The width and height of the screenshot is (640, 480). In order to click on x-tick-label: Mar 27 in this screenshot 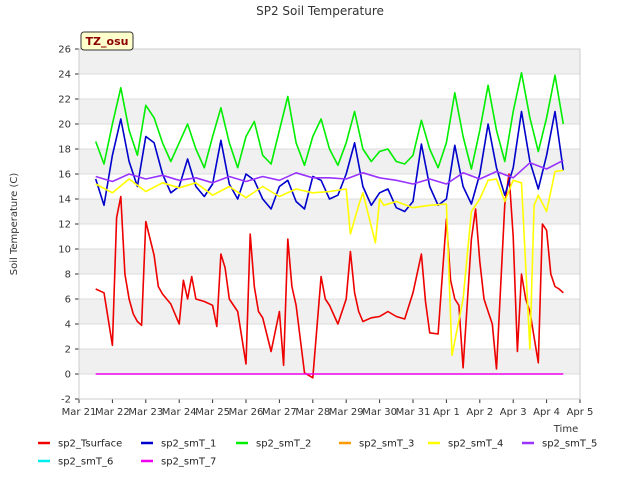, I will do `click(279, 412)`.